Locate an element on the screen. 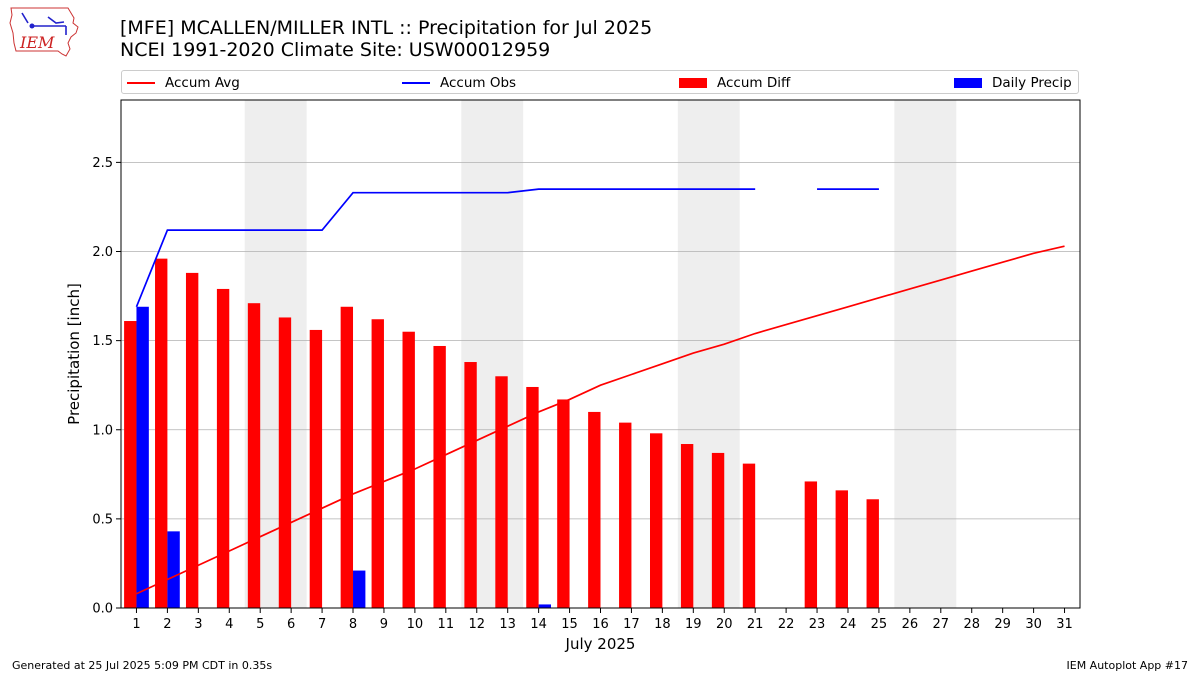  legend-label-accum-diff: Accum Diff is located at coordinates (754, 83).